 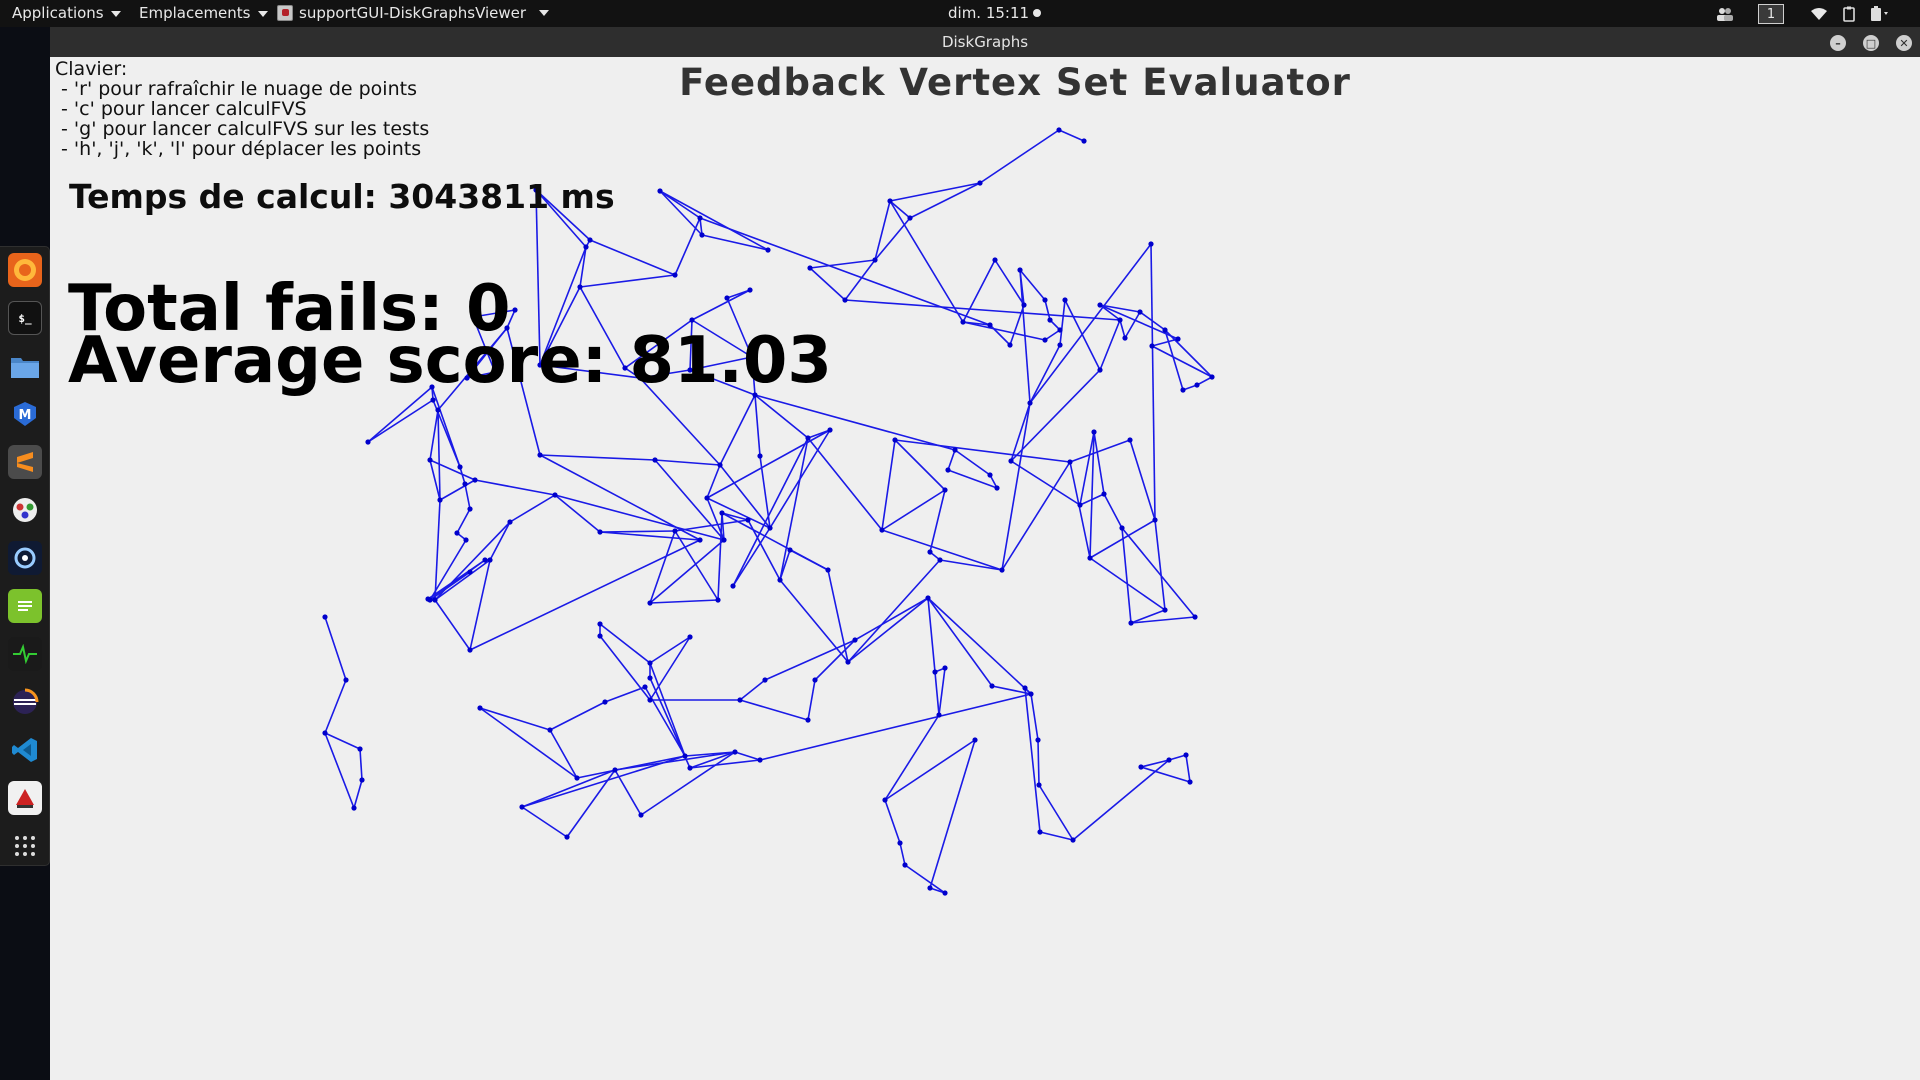 I want to click on files-icon, so click(x=25, y=366).